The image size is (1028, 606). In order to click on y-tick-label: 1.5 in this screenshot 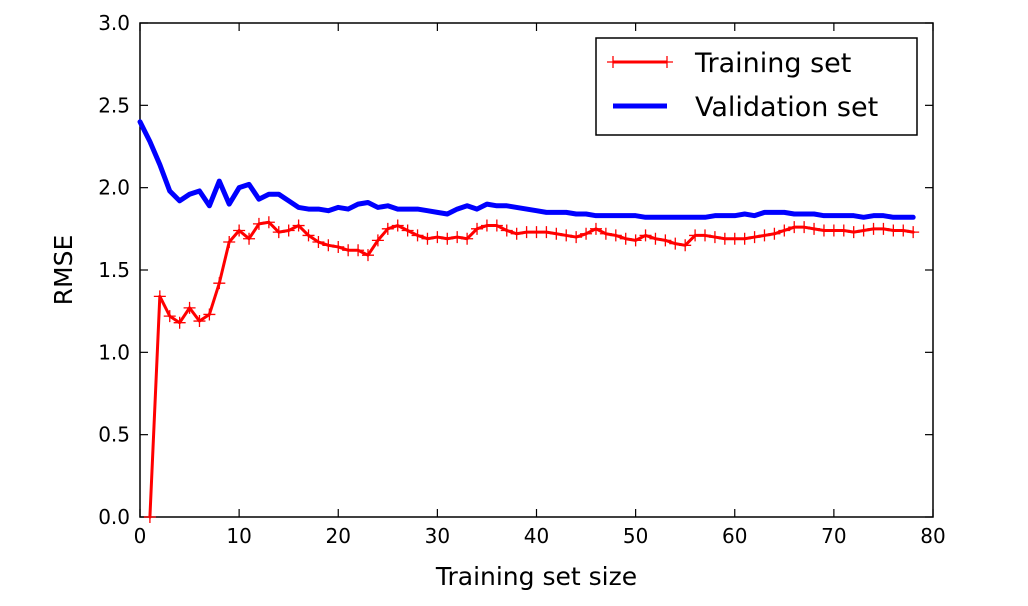, I will do `click(114, 270)`.